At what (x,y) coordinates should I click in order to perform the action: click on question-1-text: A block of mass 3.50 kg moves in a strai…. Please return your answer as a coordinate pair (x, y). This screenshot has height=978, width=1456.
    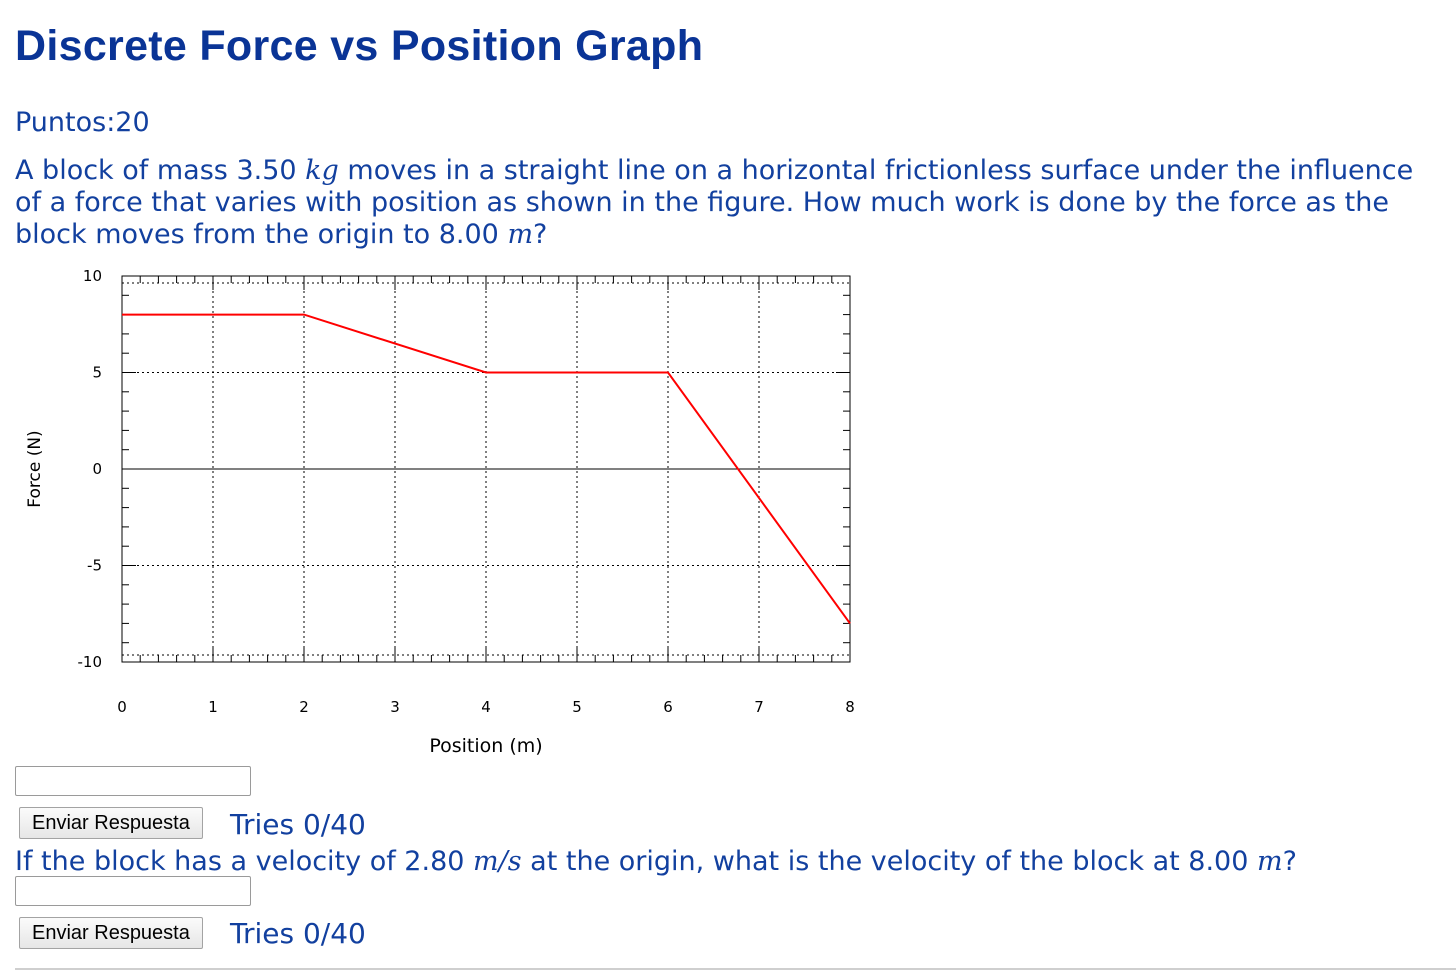
    Looking at the image, I should click on (714, 202).